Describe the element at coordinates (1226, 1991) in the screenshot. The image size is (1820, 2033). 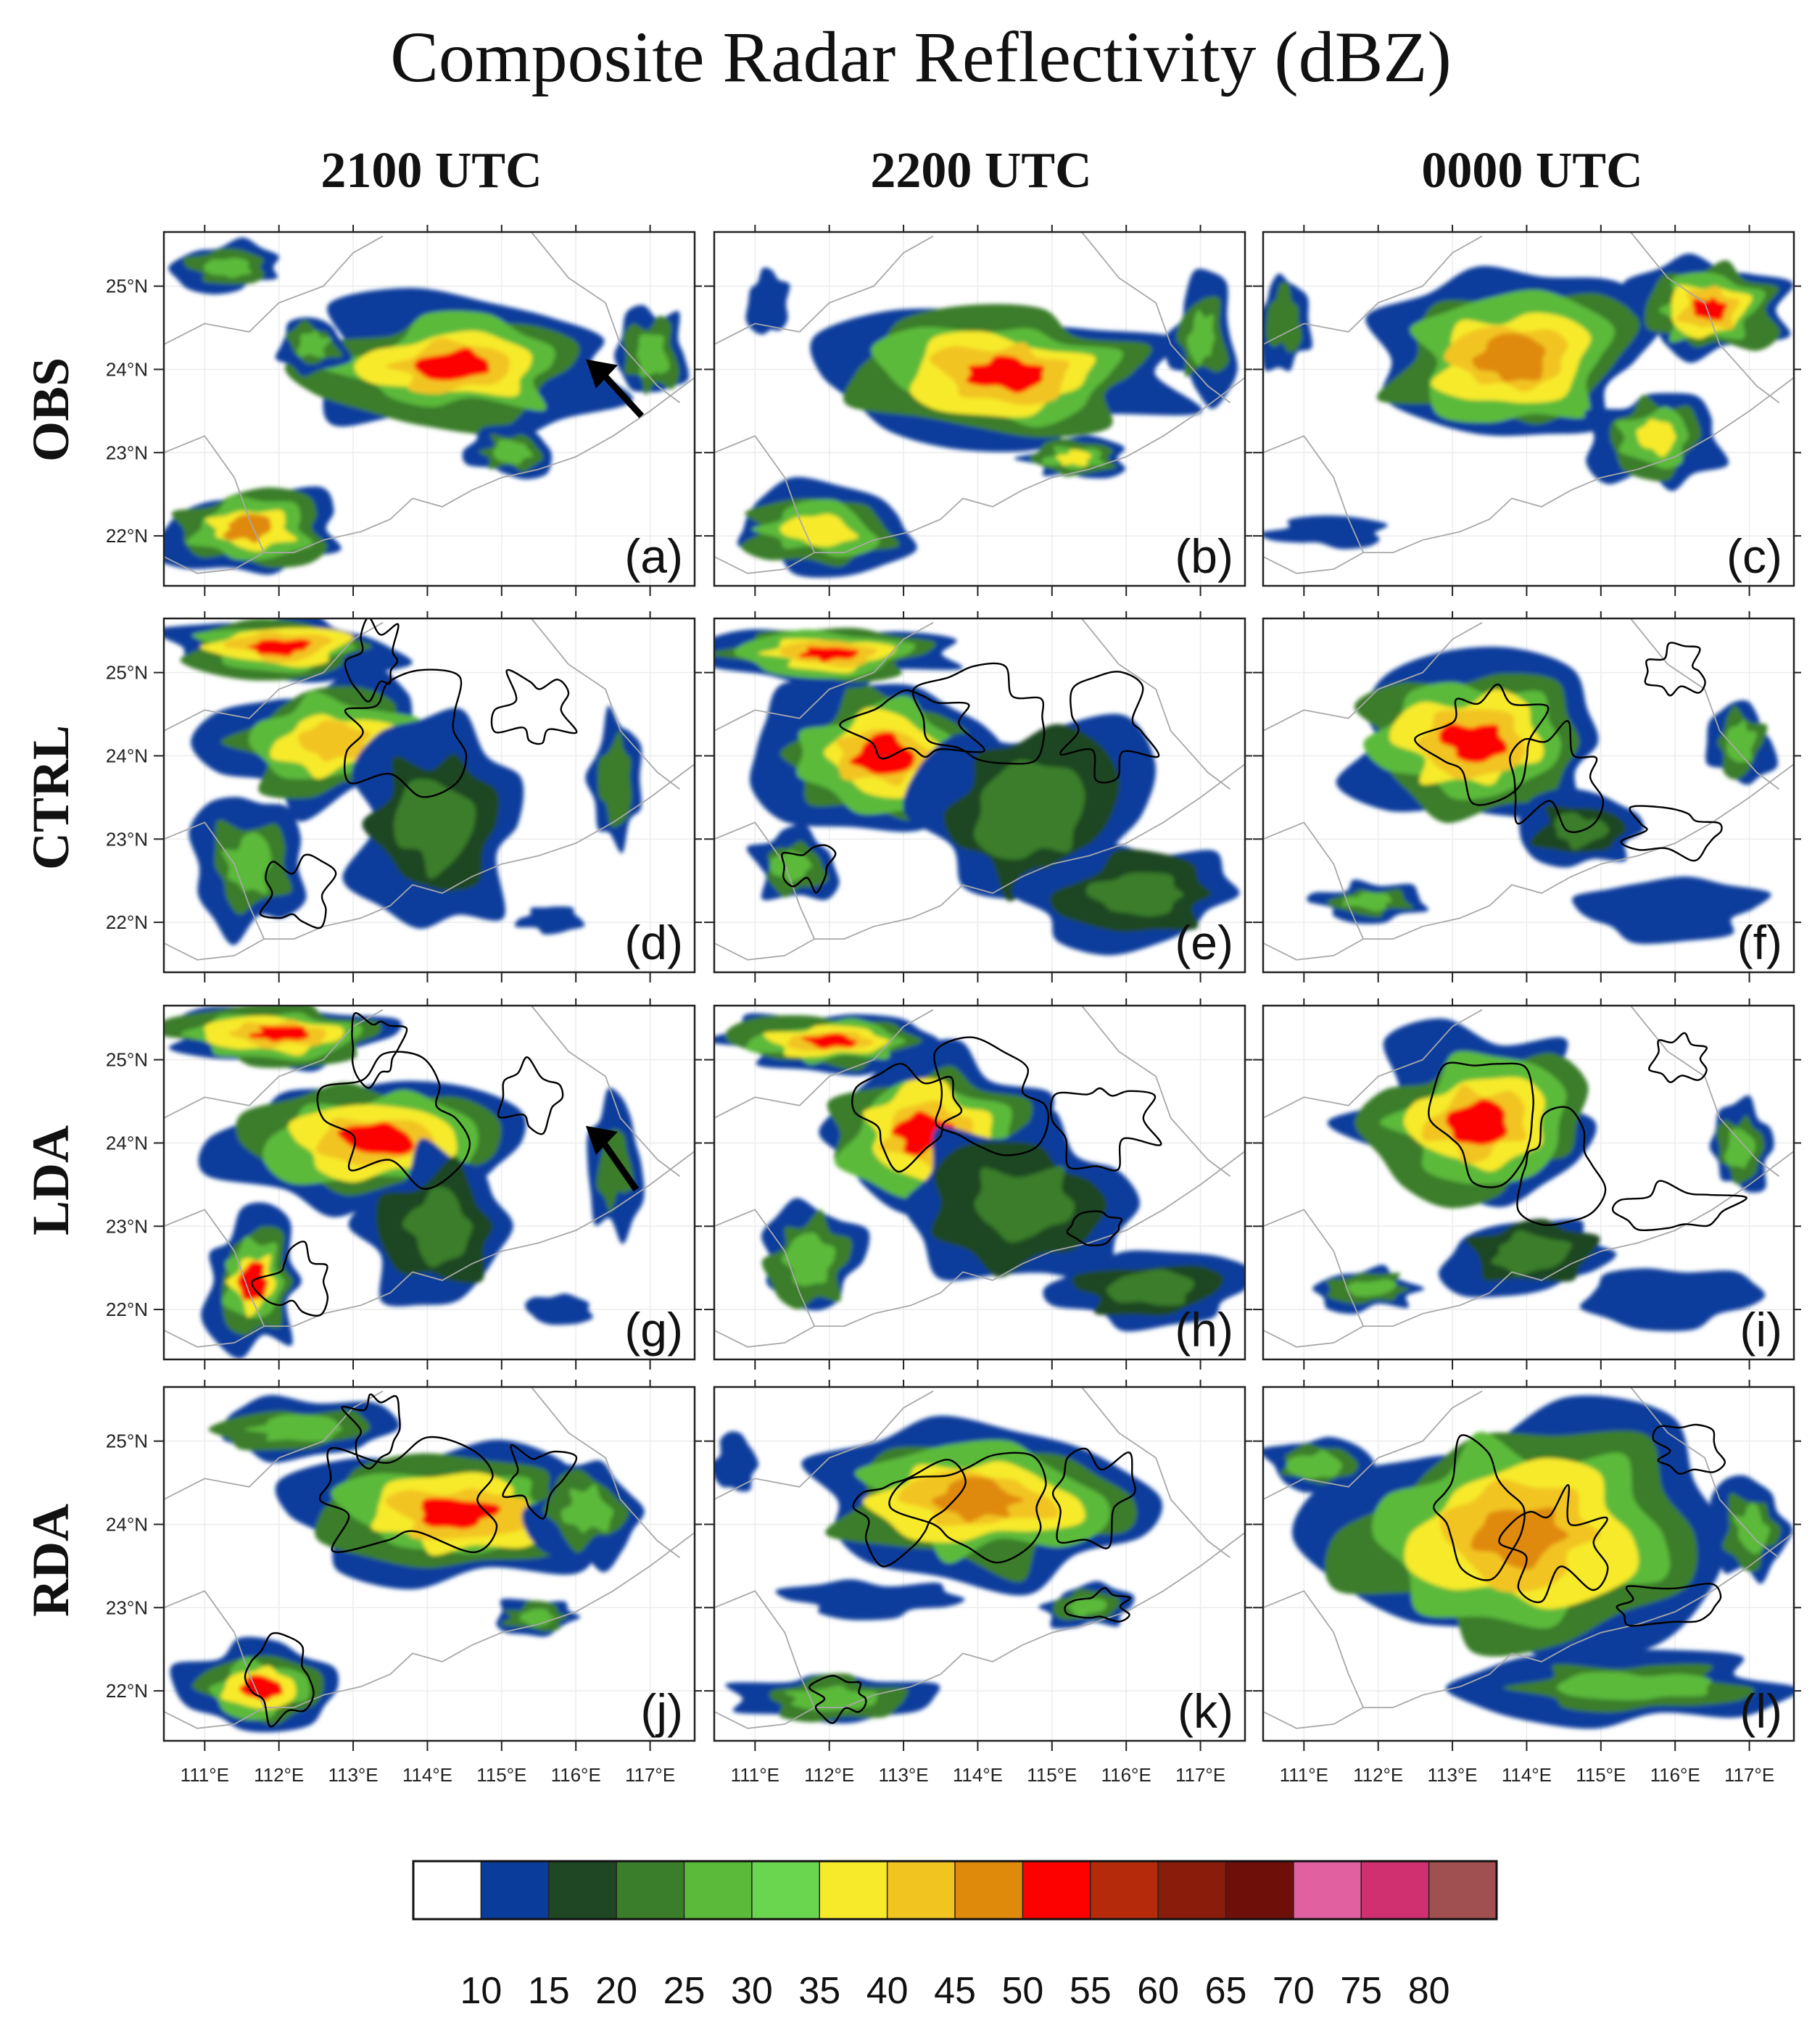
I see `colorbar-label: 65` at that location.